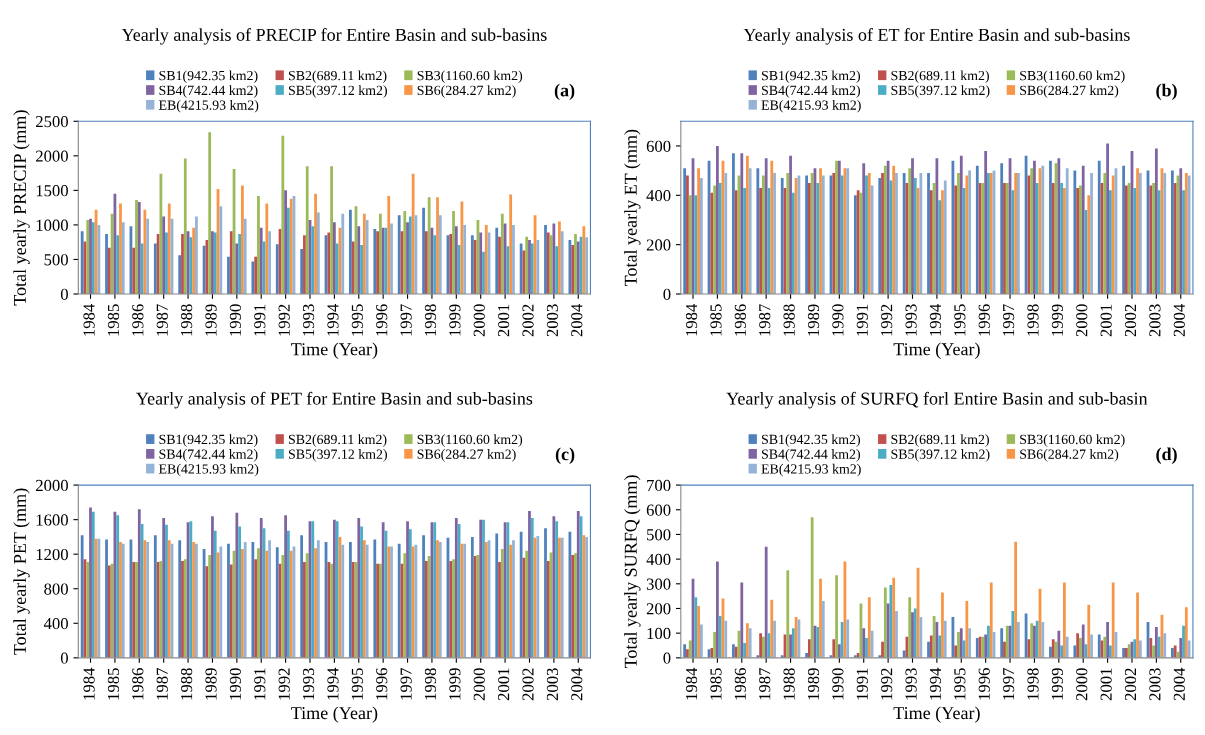 The image size is (1205, 735). Describe the element at coordinates (52, 156) in the screenshot. I see `y-tick-label: 2000` at that location.